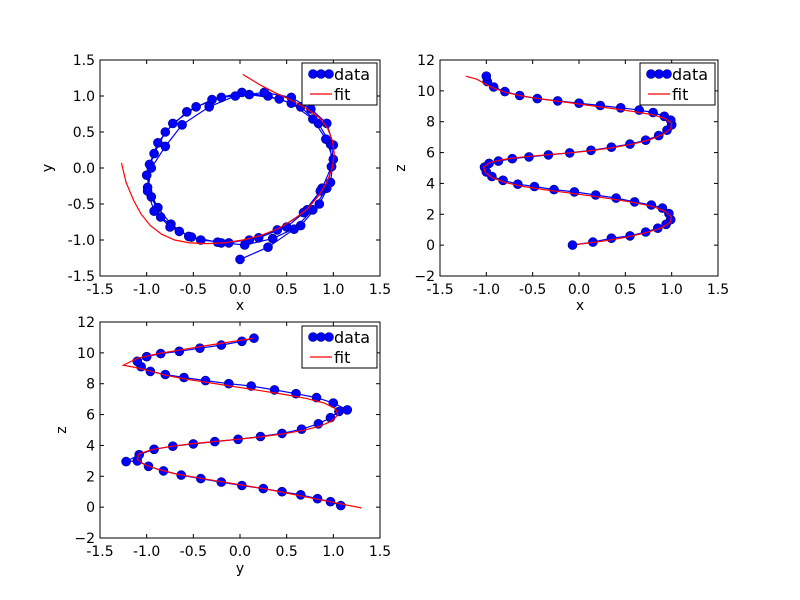  I want to click on x-axis-label: x, so click(580, 306).